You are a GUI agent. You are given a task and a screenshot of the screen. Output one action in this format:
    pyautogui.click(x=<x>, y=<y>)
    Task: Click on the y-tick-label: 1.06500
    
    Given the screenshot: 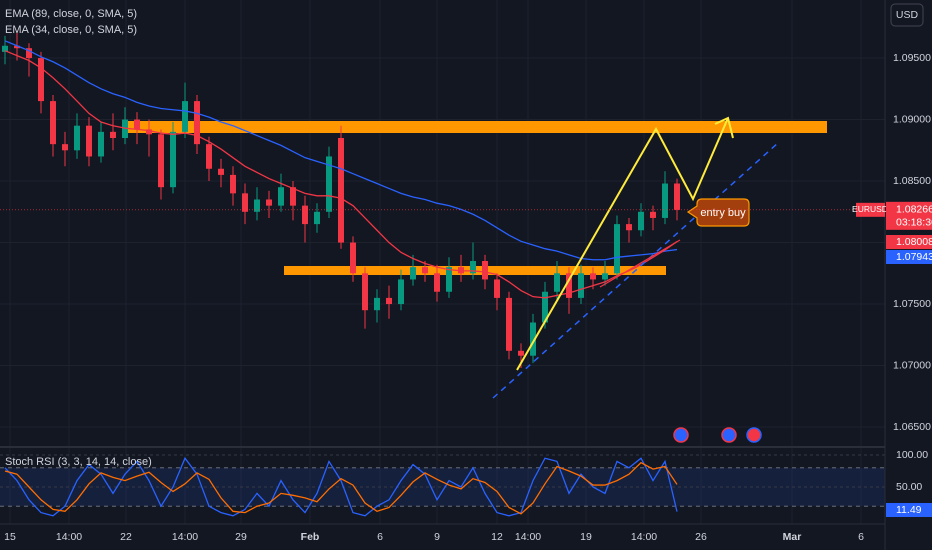 What is the action you would take?
    pyautogui.click(x=912, y=427)
    